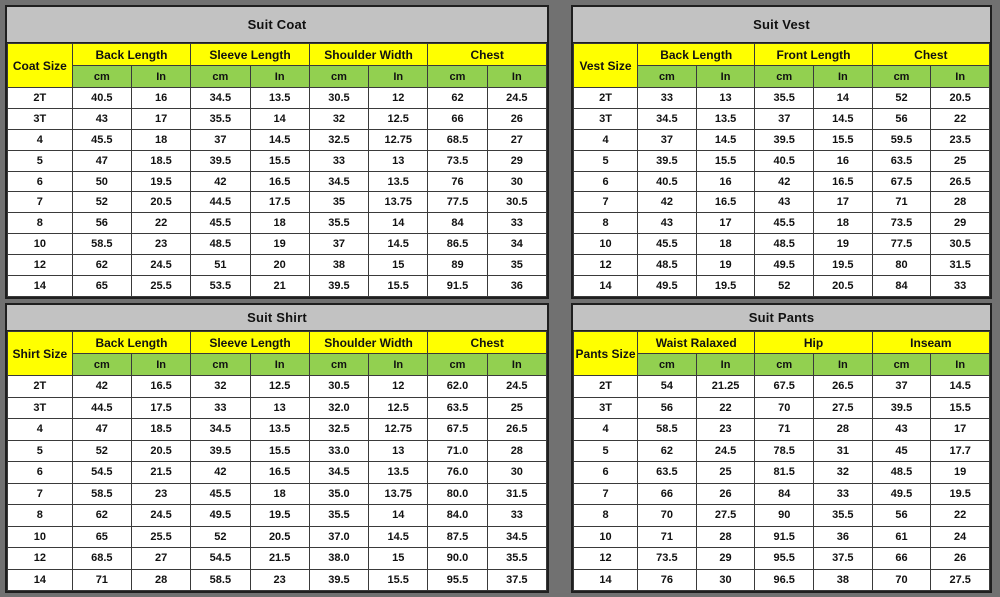 The width and height of the screenshot is (1000, 597). I want to click on data-cell: 20.5, so click(161, 450).